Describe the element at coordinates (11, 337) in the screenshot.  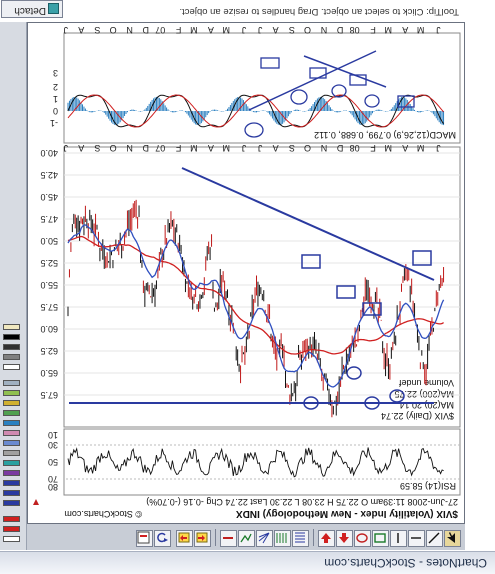
I see `swatch-black` at that location.